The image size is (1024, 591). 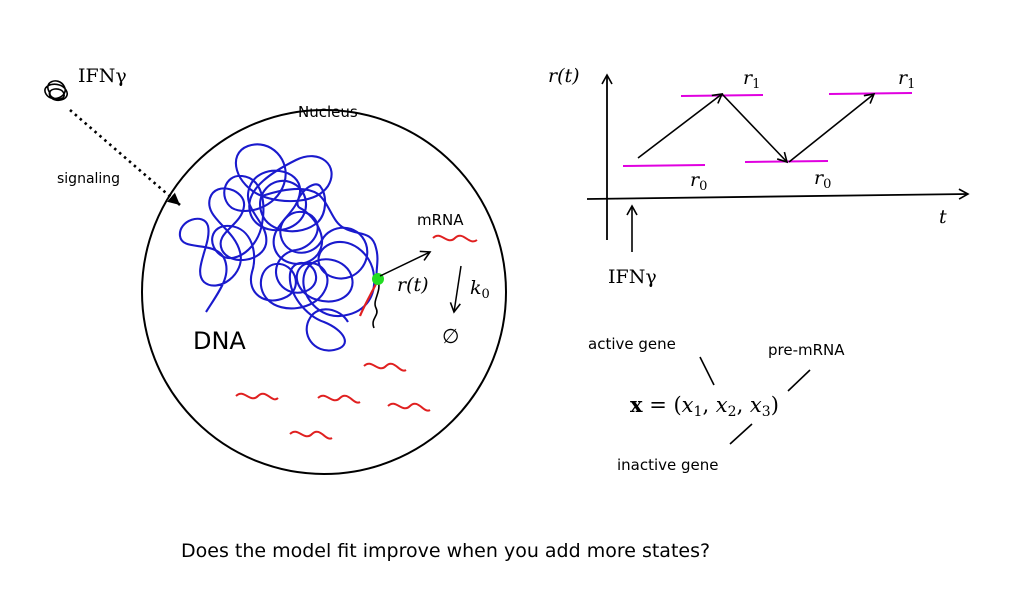 What do you see at coordinates (368, 298) in the screenshot?
I see `active-gene-segment` at bounding box center [368, 298].